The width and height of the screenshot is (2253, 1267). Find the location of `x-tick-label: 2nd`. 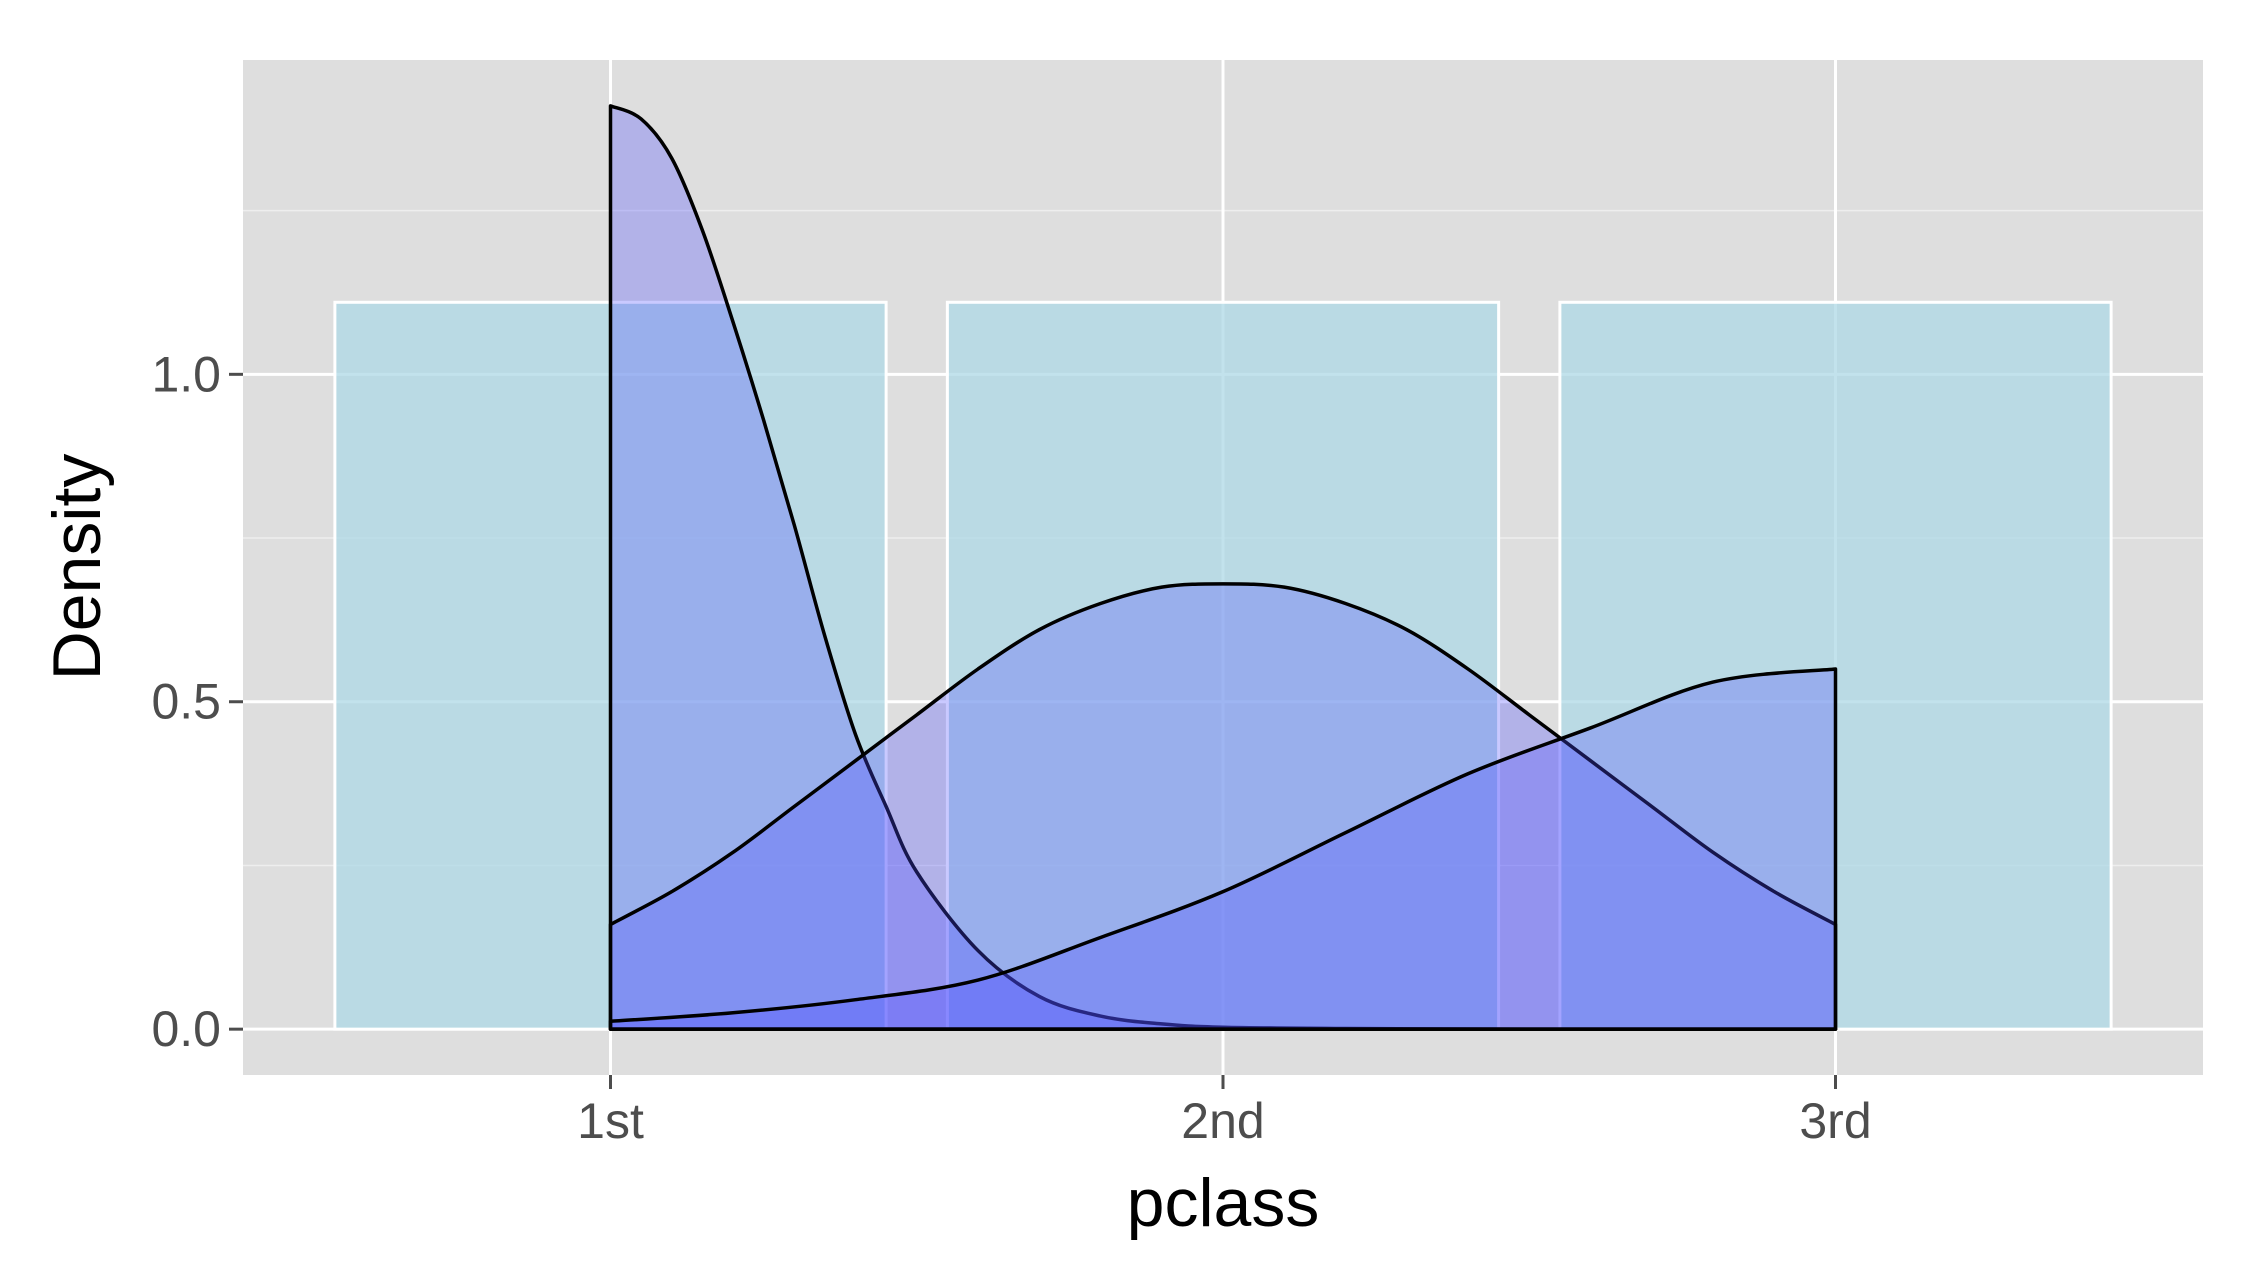

x-tick-label: 2nd is located at coordinates (1222, 1121).